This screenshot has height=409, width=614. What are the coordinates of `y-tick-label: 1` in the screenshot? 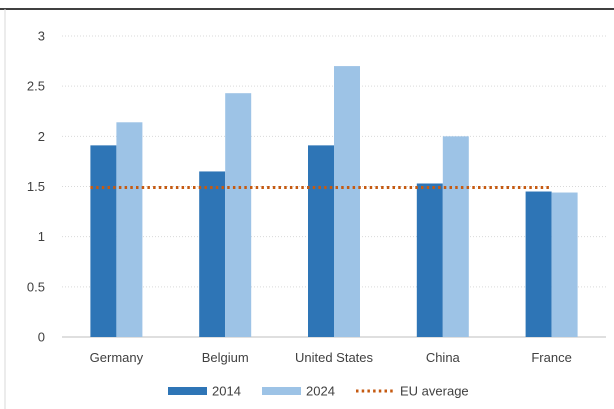 It's located at (41, 236).